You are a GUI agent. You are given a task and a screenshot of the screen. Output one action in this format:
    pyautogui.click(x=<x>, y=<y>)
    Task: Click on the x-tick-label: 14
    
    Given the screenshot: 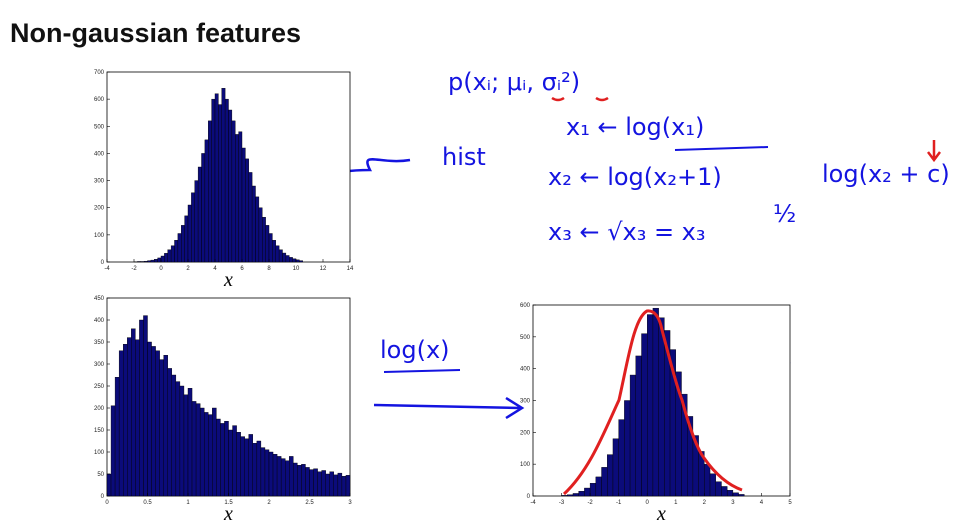 What is the action you would take?
    pyautogui.click(x=350, y=269)
    